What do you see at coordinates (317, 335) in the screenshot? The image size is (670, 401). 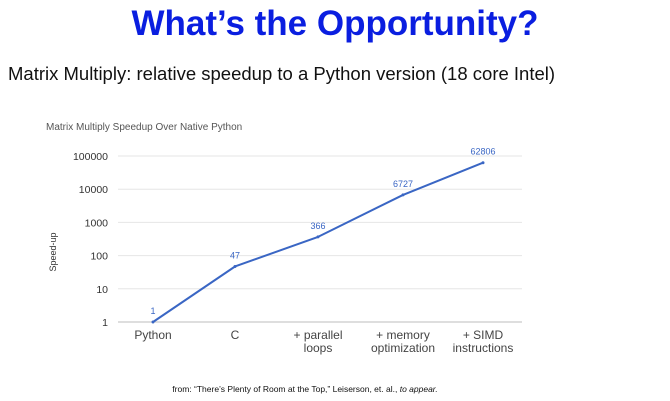 I see `x-tick-label-line: + parallel` at bounding box center [317, 335].